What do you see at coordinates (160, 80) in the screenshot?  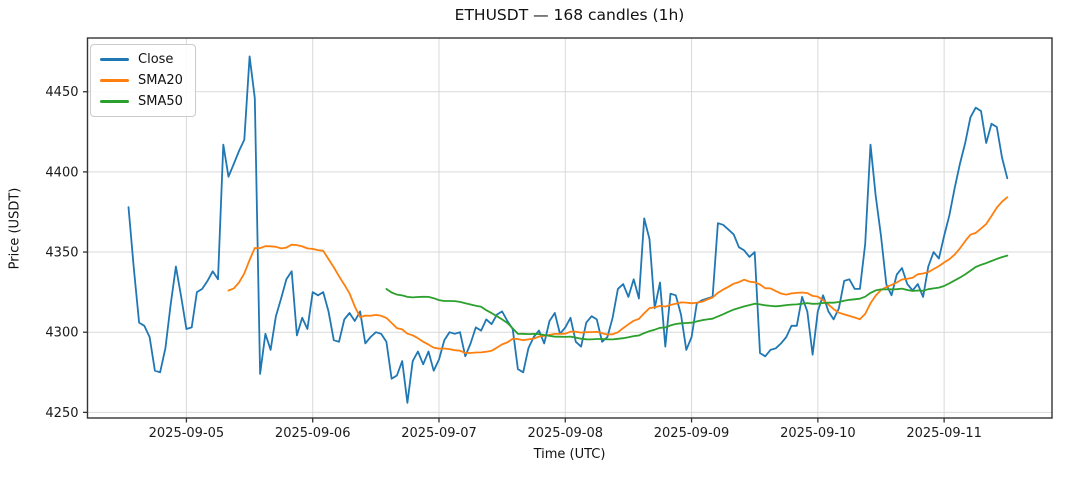 I see `legend-label-sma20: SMA20` at bounding box center [160, 80].